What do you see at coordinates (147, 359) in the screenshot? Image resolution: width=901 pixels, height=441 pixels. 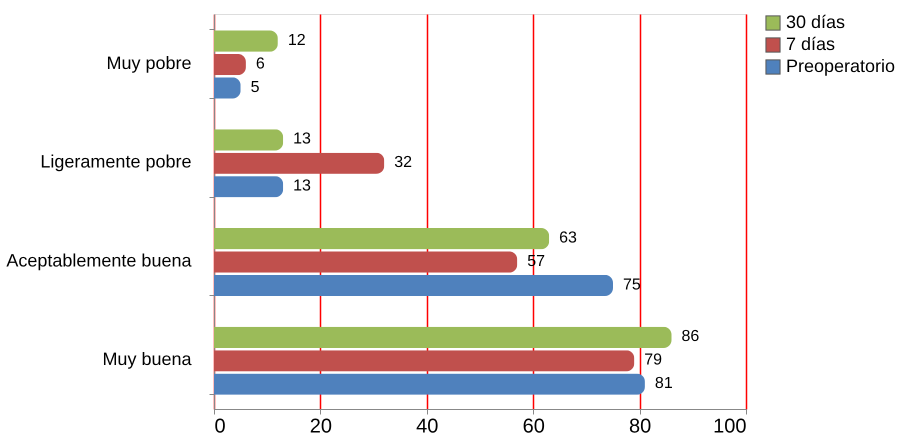 I see `y-tick-label: Muy buena` at bounding box center [147, 359].